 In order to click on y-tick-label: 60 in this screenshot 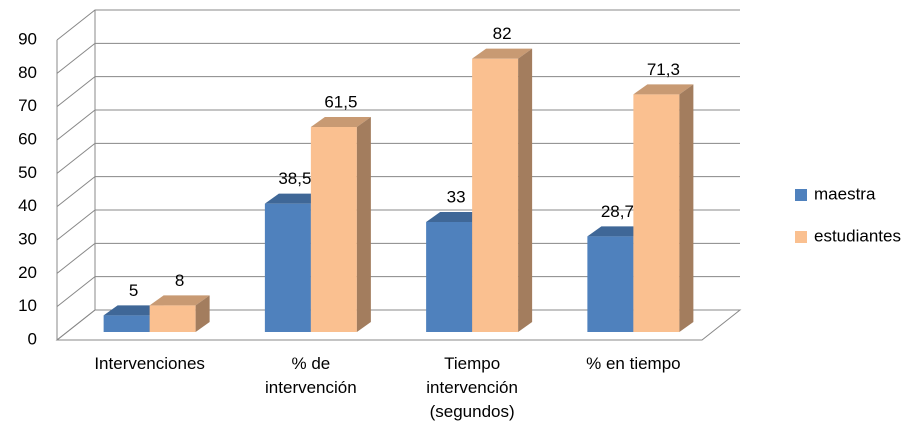, I will do `click(27, 138)`.